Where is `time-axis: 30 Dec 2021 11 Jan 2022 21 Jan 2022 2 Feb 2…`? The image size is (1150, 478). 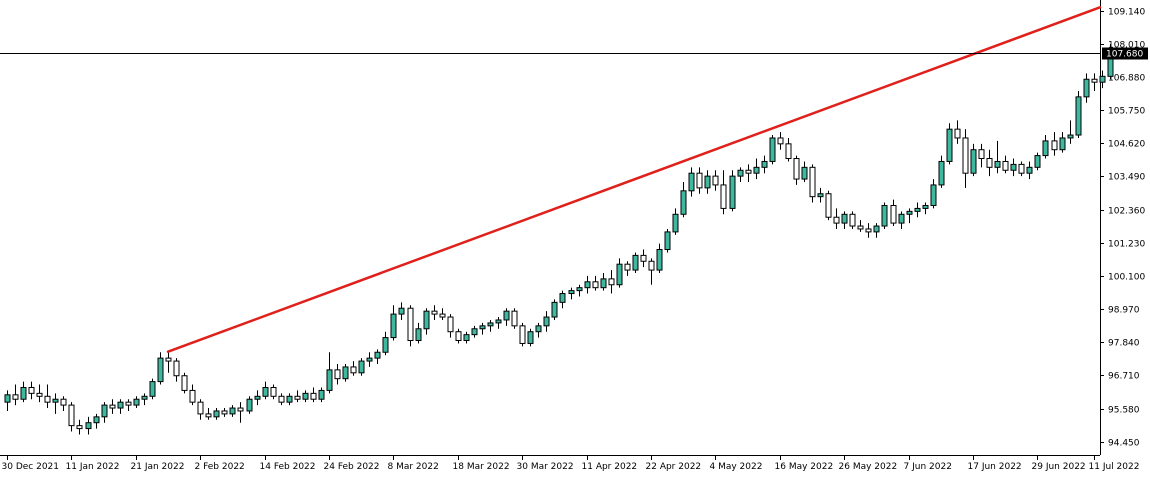
time-axis: 30 Dec 2021 11 Jan 2022 21 Jan 2022 2 Feb 2… is located at coordinates (569, 463).